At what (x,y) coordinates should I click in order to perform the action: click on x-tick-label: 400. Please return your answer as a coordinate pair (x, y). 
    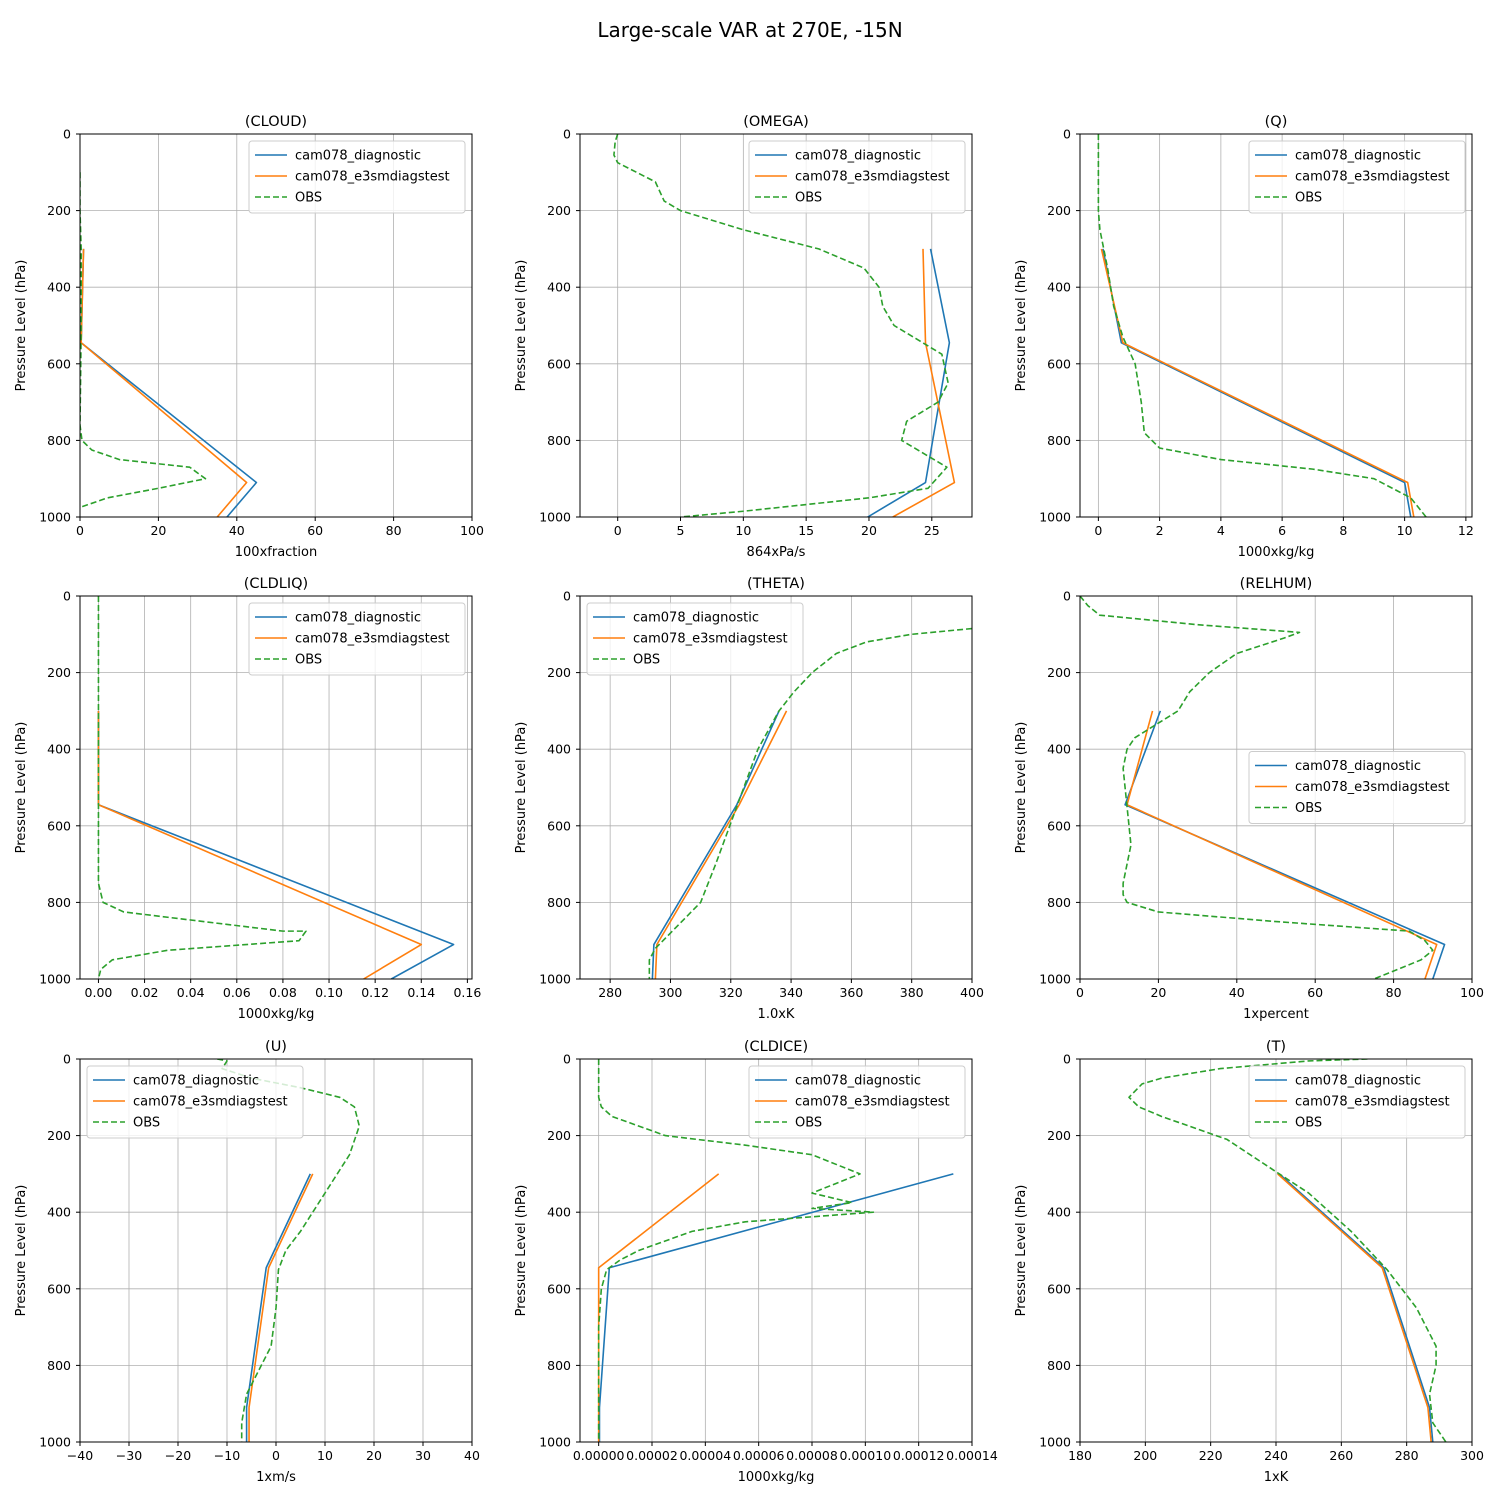
    Looking at the image, I should click on (972, 992).